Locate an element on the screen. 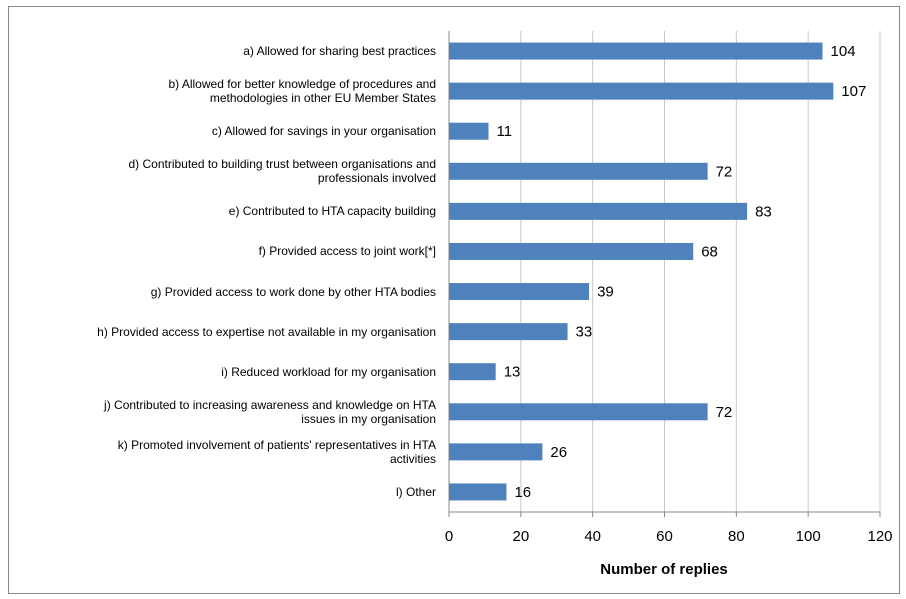 The height and width of the screenshot is (599, 906). data-label: 39 is located at coordinates (605, 292).